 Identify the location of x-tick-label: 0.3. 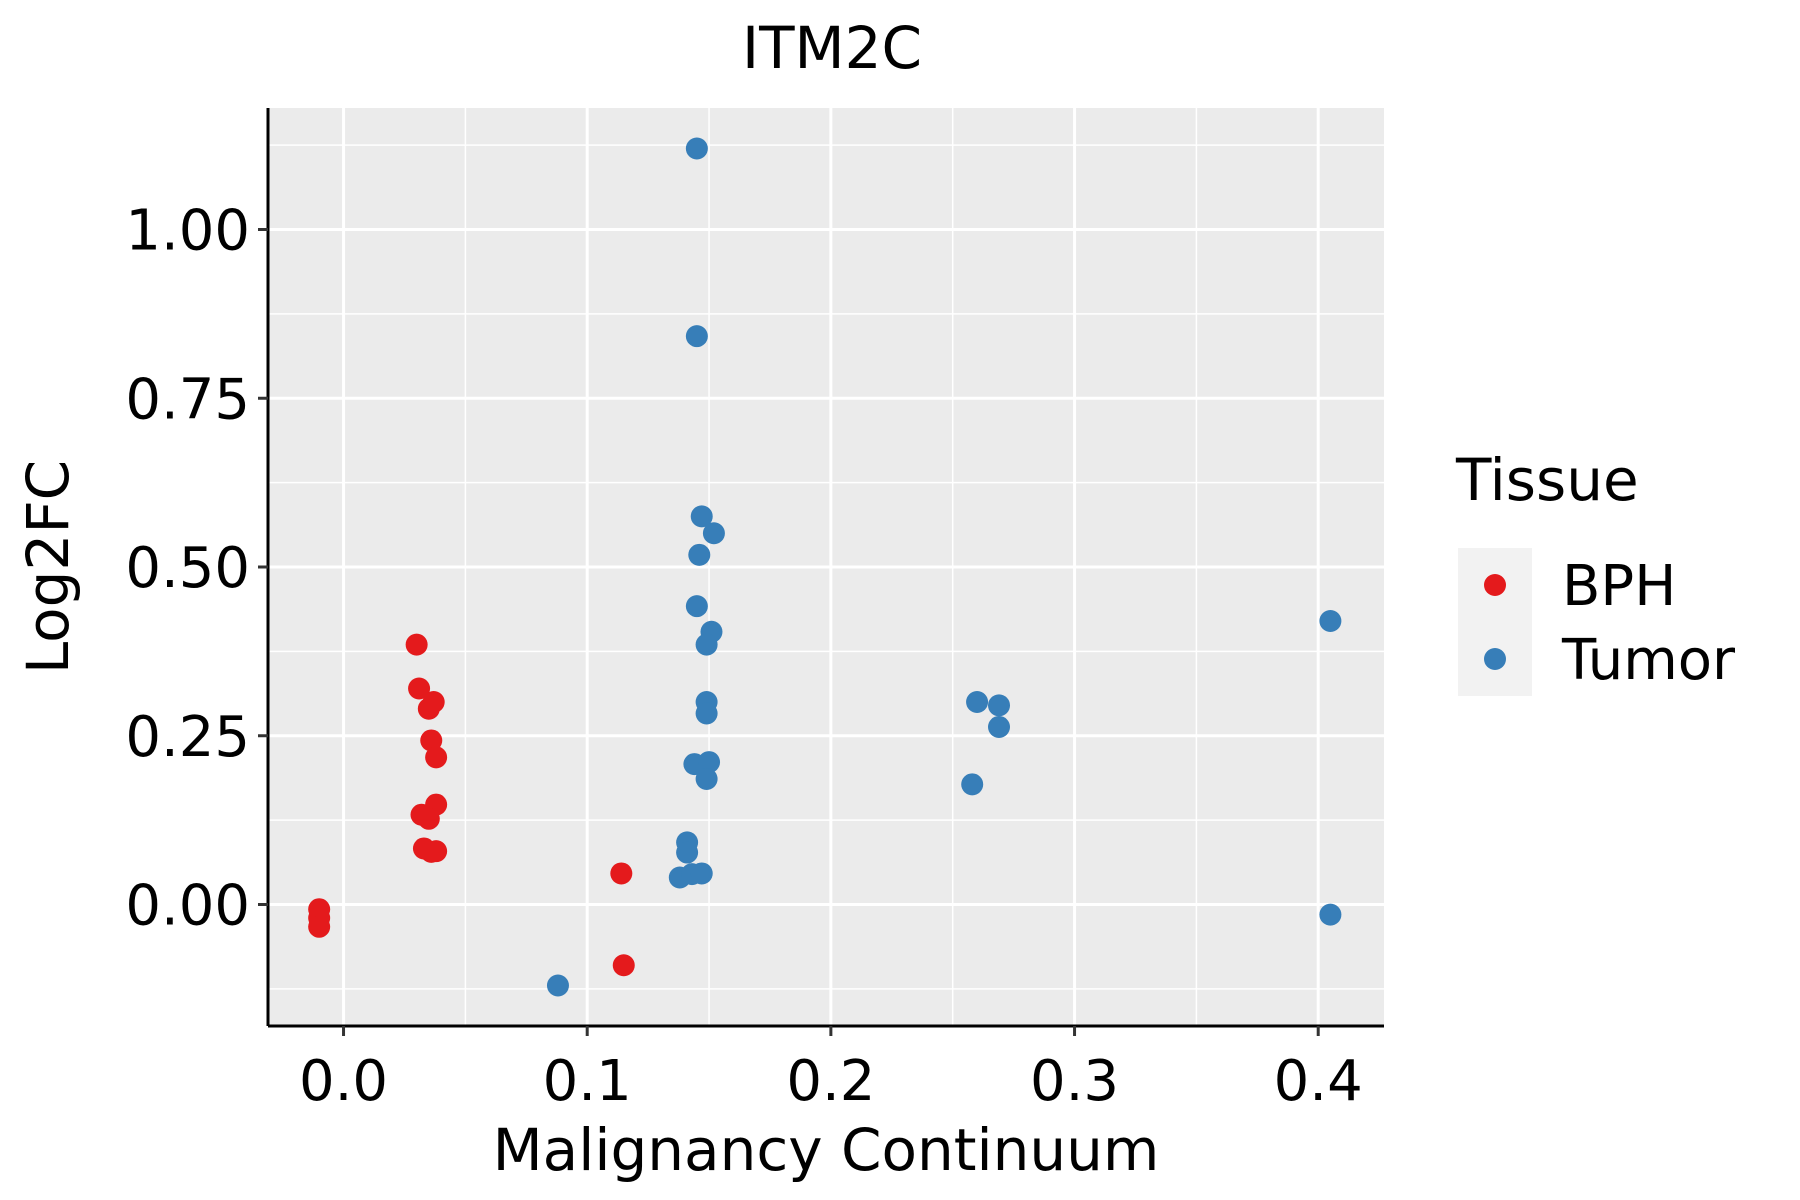
(1074, 1081).